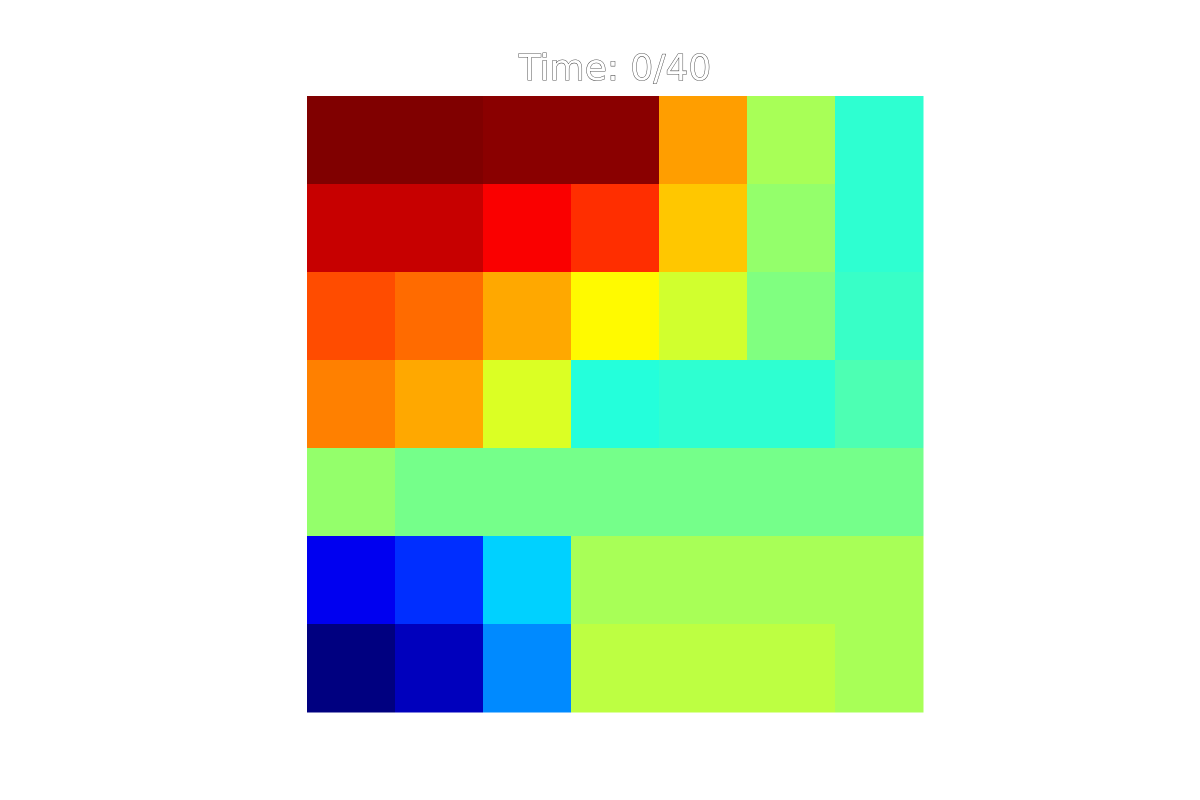 The width and height of the screenshot is (1200, 800). I want to click on heatmap-cell-r5-c6, so click(879, 580).